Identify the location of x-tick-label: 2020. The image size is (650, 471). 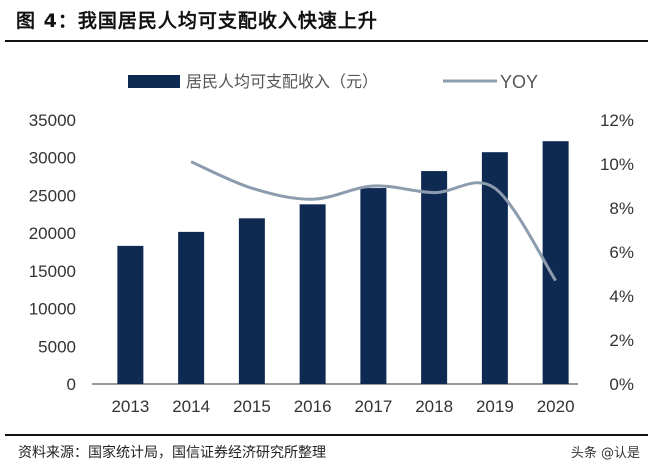
(556, 406).